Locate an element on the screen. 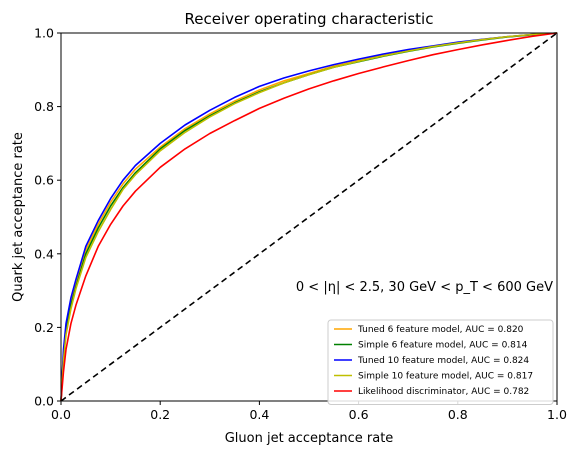 This screenshot has width=578, height=455. legend-box is located at coordinates (440, 362).